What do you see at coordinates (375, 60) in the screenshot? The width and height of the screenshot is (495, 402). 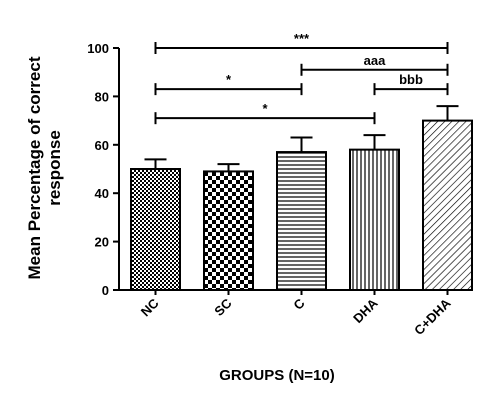 I see `significance-label: aaa` at bounding box center [375, 60].